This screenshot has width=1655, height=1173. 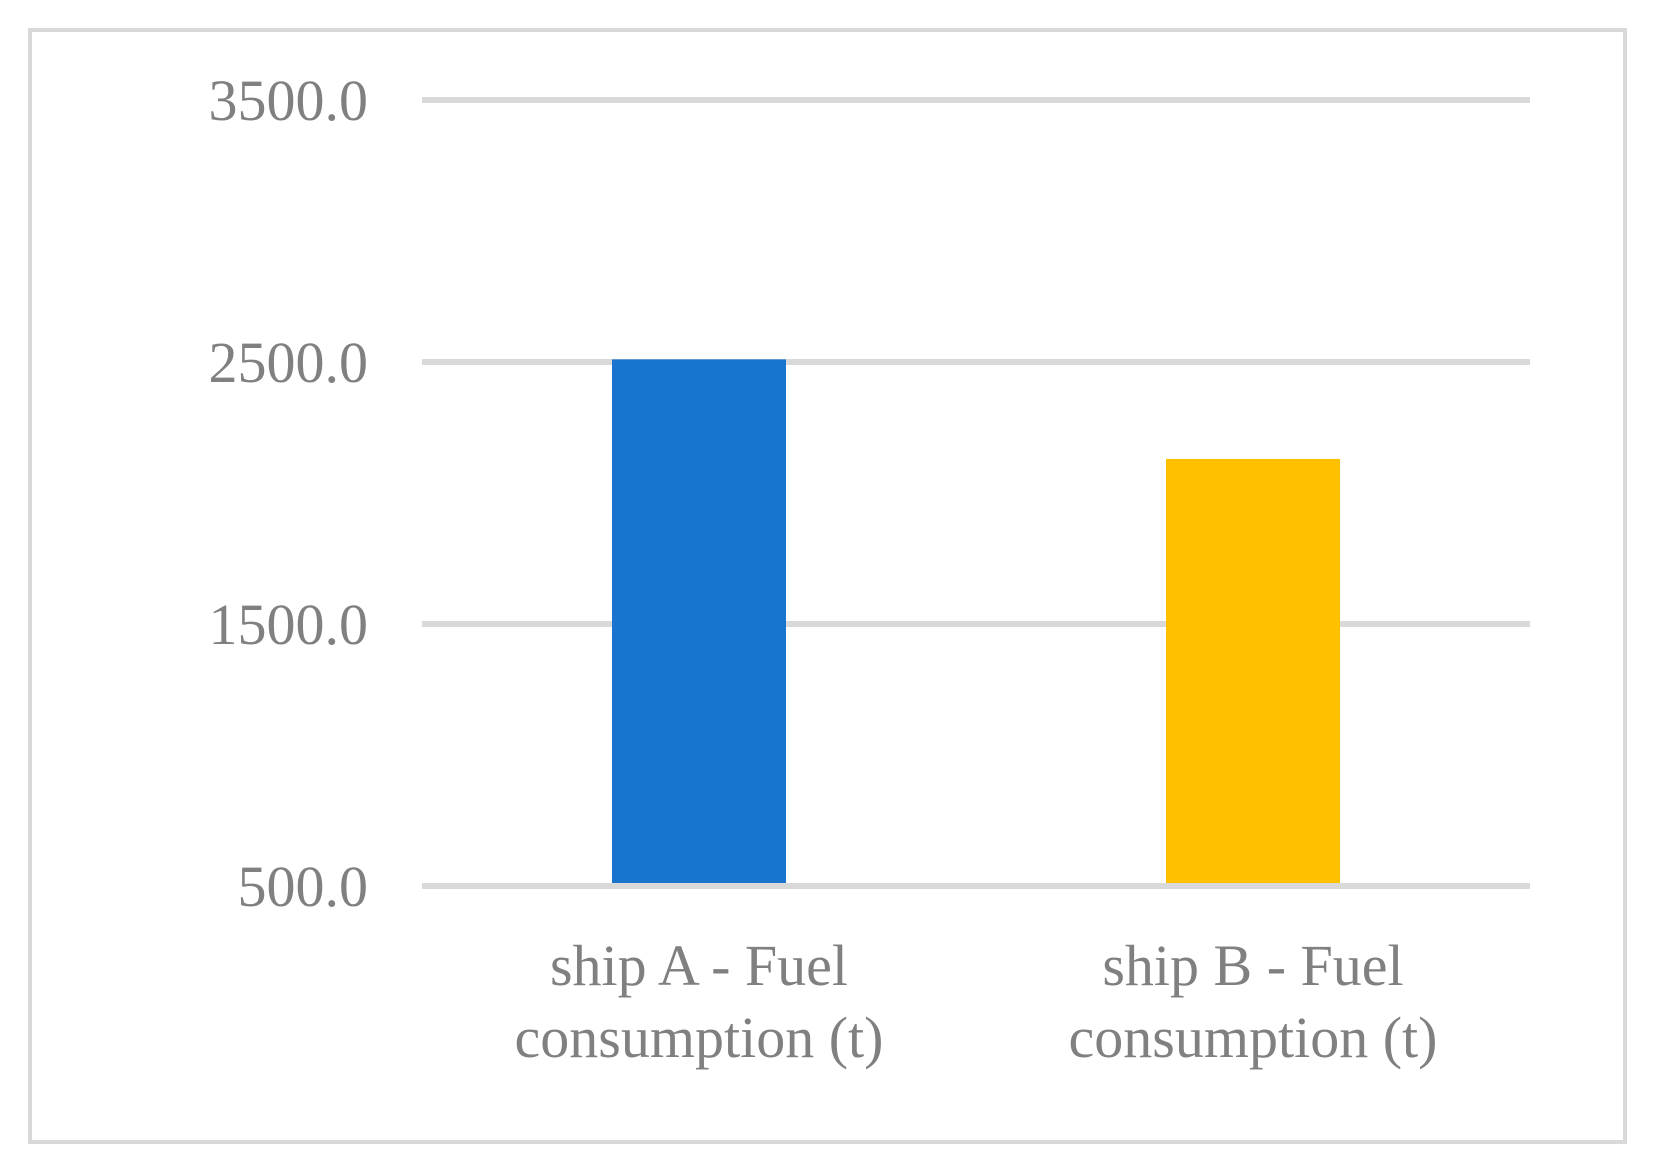 What do you see at coordinates (289, 624) in the screenshot?
I see `y-tick-label: 1500.0` at bounding box center [289, 624].